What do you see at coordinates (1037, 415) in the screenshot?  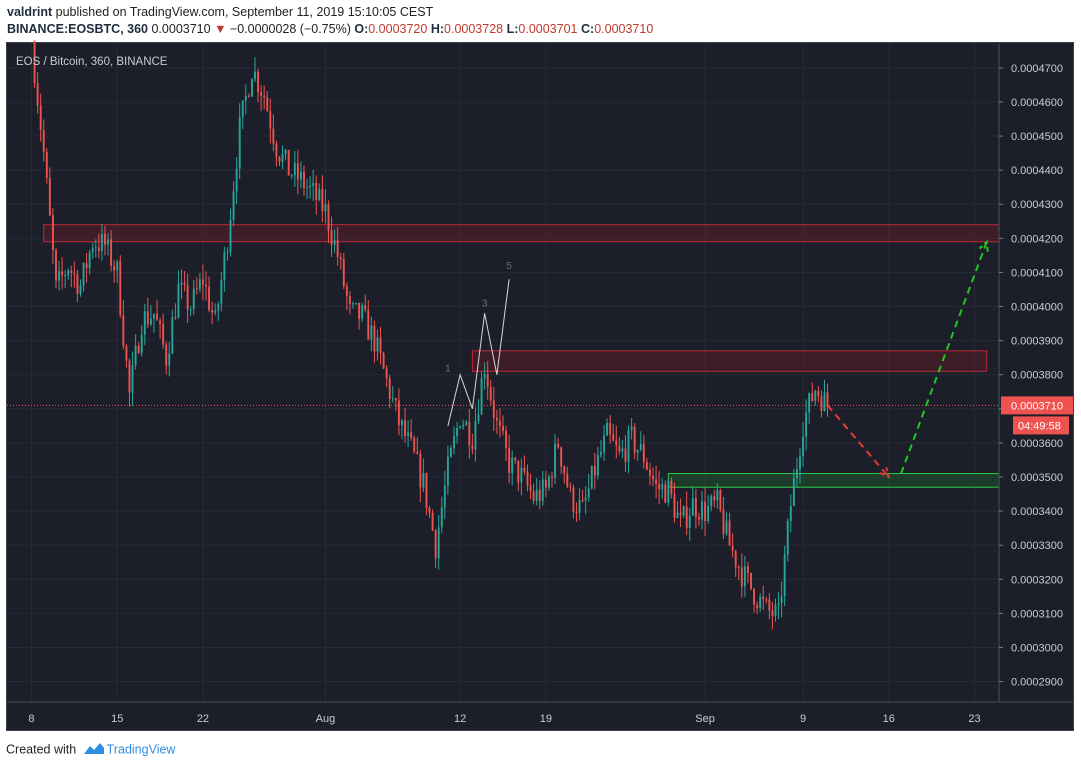 I see `last-price-marker: 0.0003710 04:49:58` at bounding box center [1037, 415].